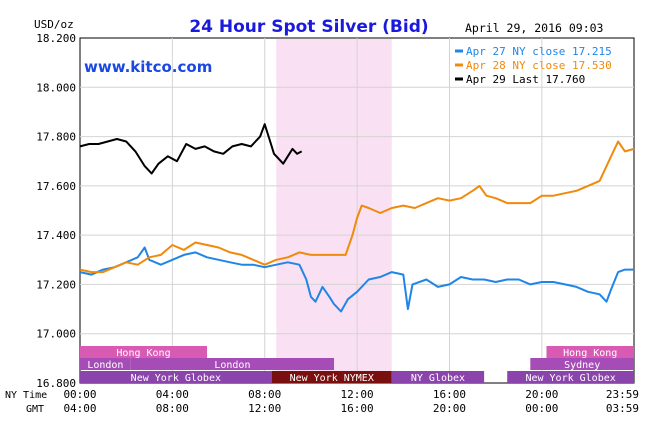  Describe the element at coordinates (56, 284) in the screenshot. I see `y-tick-label: 17.200` at that location.